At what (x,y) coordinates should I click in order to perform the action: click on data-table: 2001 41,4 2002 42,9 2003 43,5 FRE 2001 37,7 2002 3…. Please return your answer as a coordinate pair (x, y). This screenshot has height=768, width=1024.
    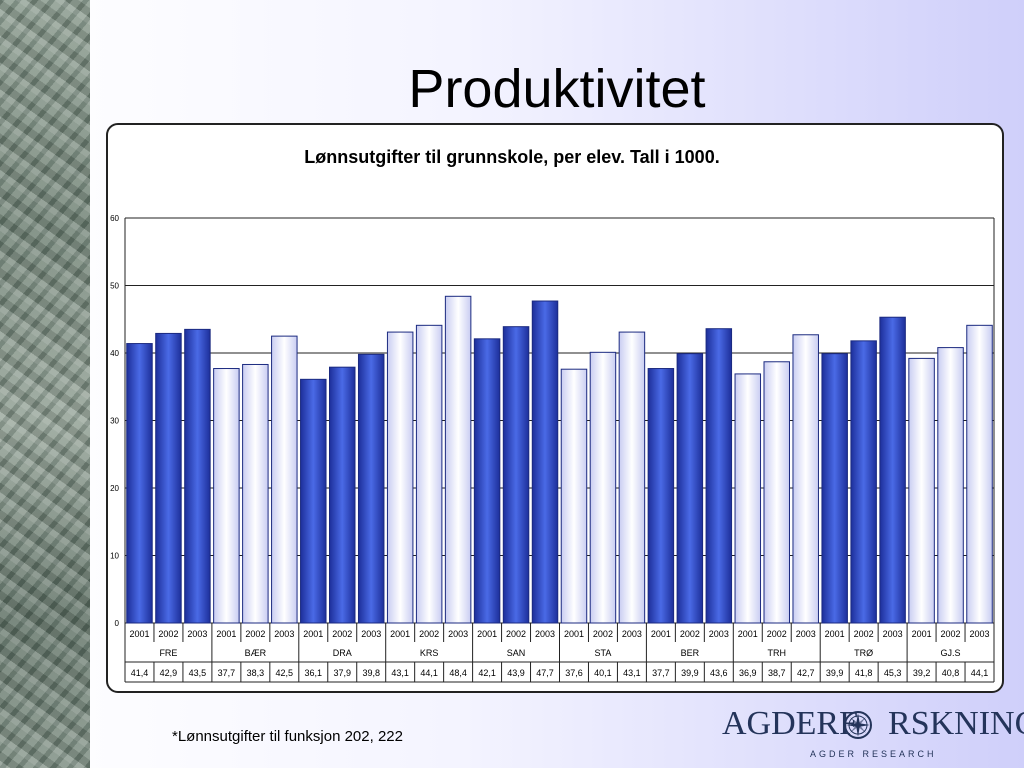
    Looking at the image, I should click on (559, 653).